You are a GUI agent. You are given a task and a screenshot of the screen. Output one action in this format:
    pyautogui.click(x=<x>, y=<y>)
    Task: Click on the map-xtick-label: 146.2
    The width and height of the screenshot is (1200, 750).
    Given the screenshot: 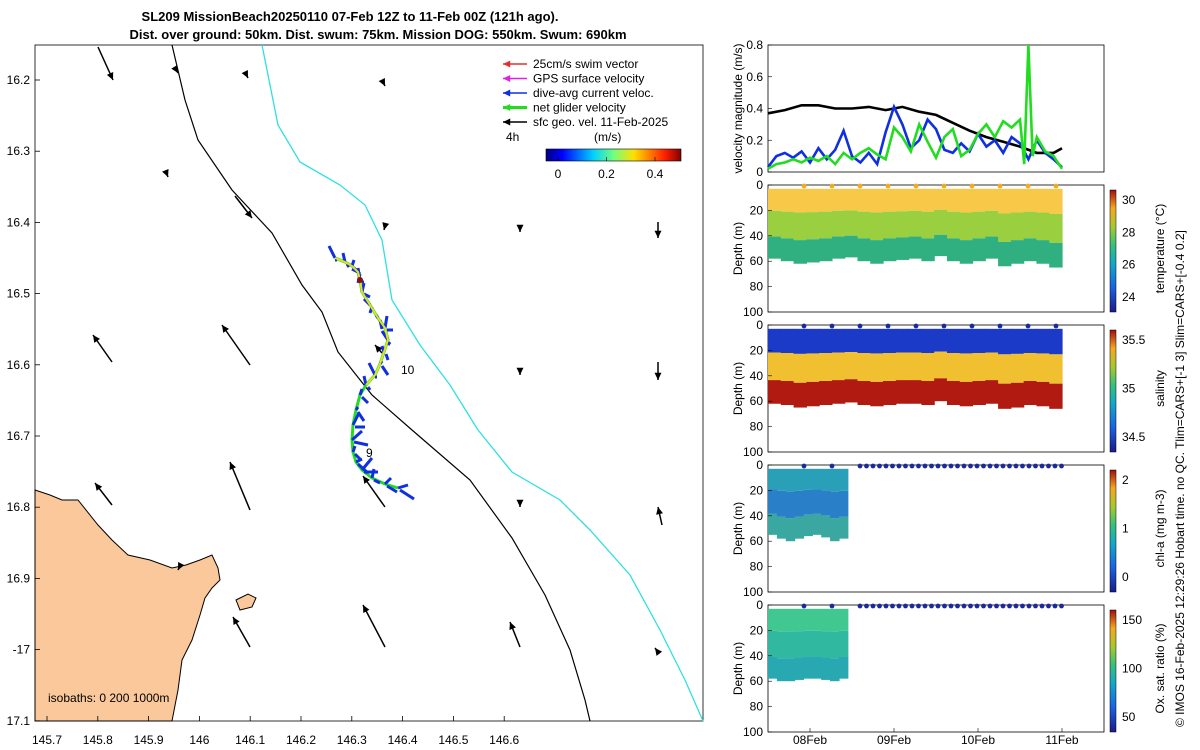 What is the action you would take?
    pyautogui.click(x=301, y=740)
    